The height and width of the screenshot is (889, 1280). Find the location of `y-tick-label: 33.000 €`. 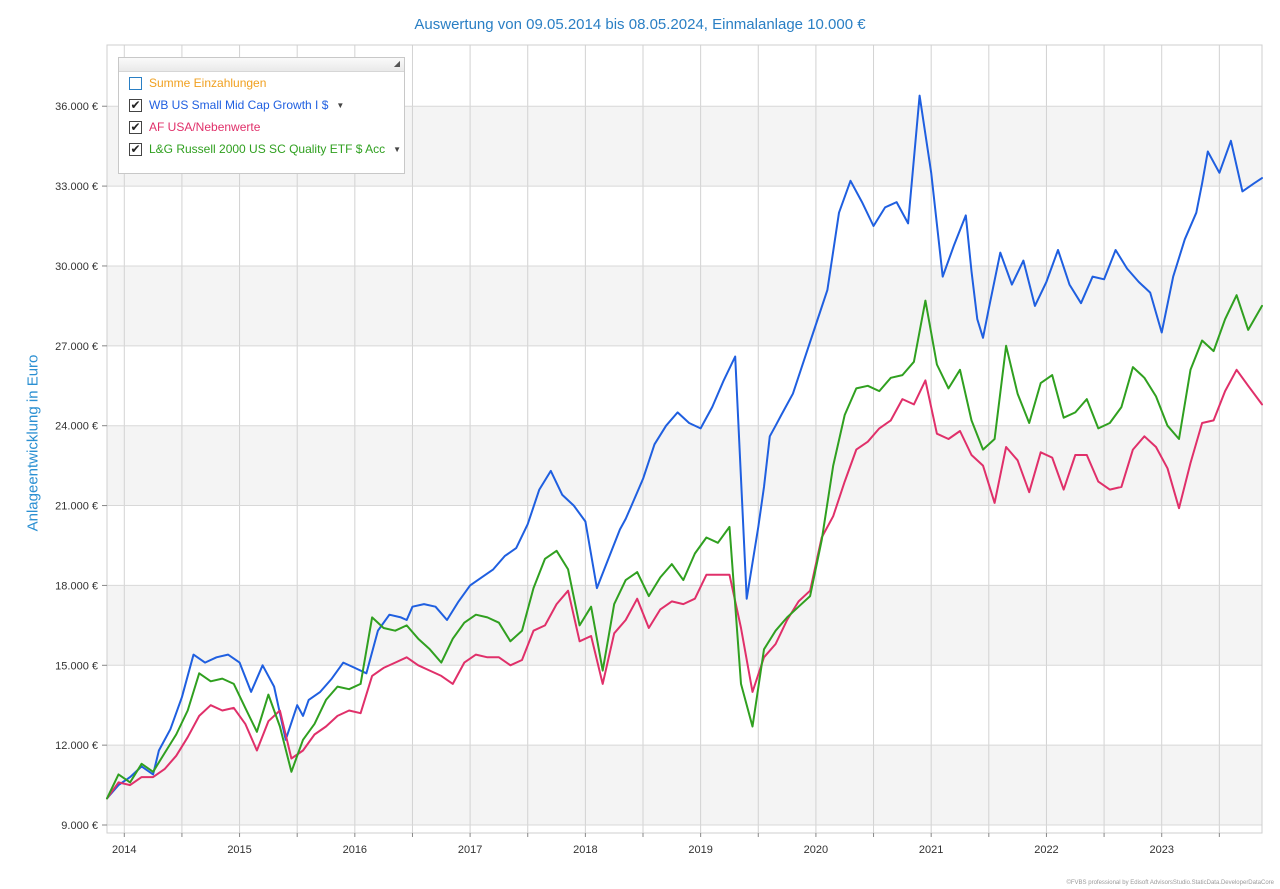

y-tick-label: 33.000 € is located at coordinates (76, 187).